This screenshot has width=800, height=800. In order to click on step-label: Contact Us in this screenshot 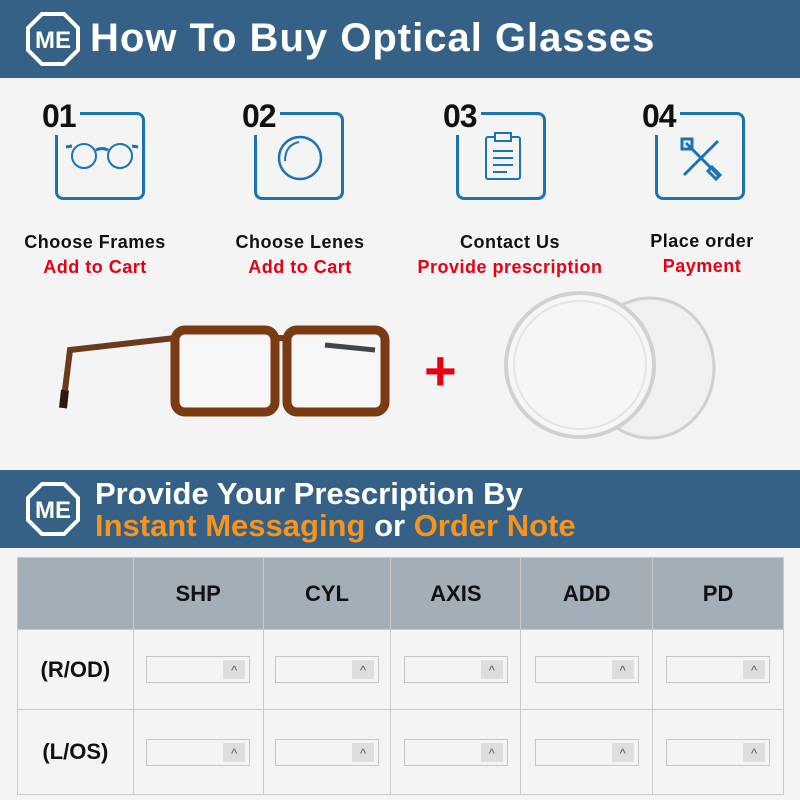, I will do `click(509, 242)`.